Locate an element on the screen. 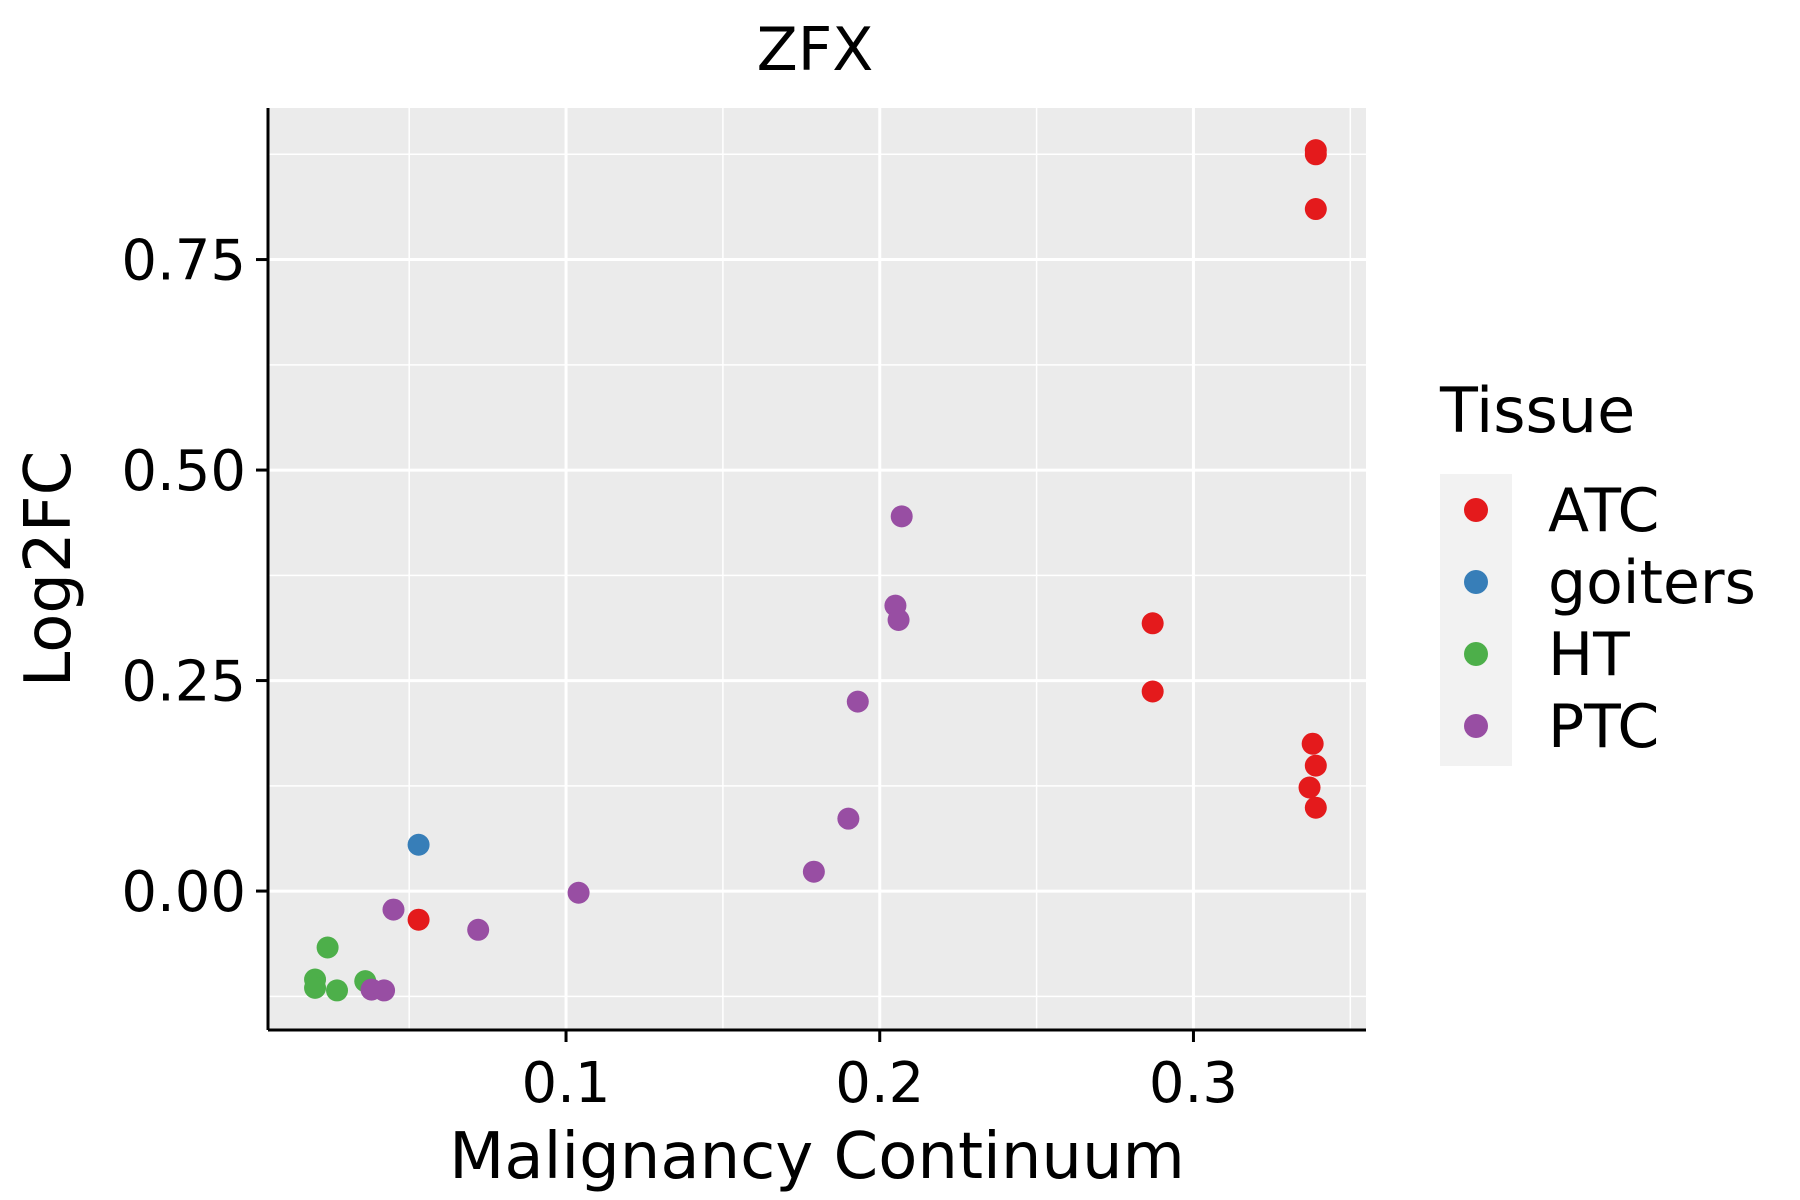 Image resolution: width=1800 pixels, height=1200 pixels. x-axis-title: Malignancy Continuum is located at coordinates (817, 1157).